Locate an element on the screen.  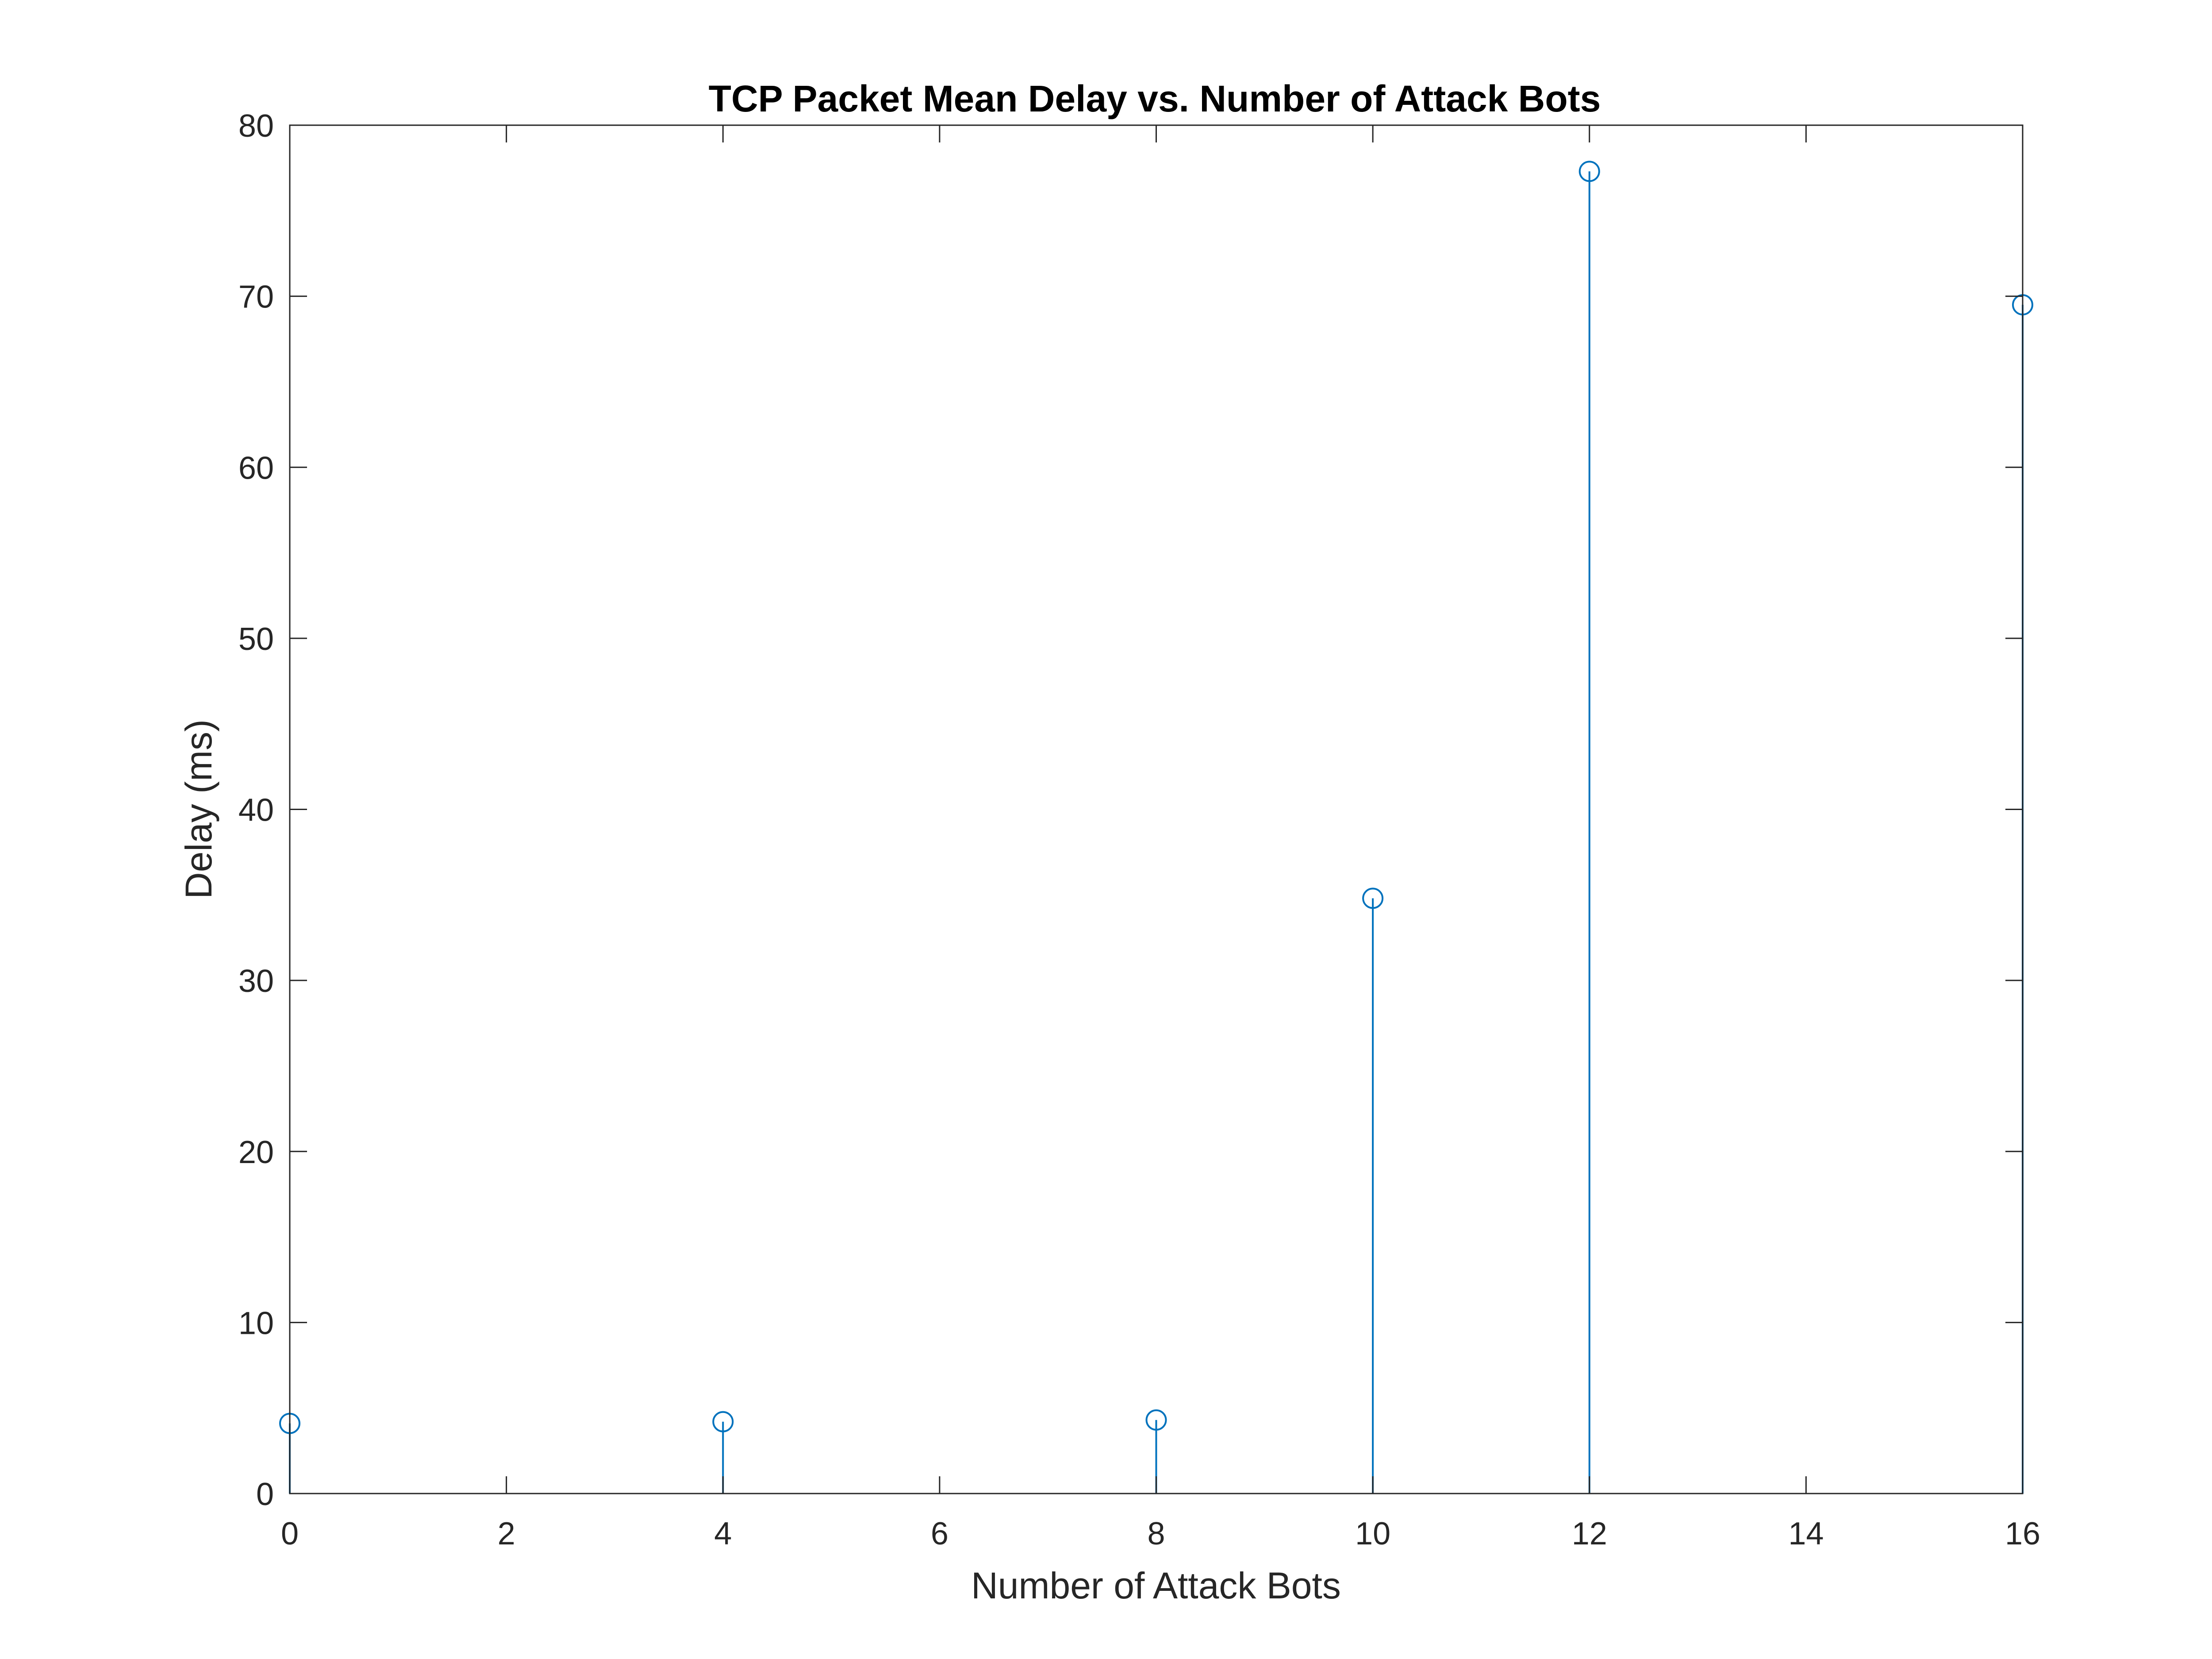
x-tick-label: 16 is located at coordinates (2023, 1534).